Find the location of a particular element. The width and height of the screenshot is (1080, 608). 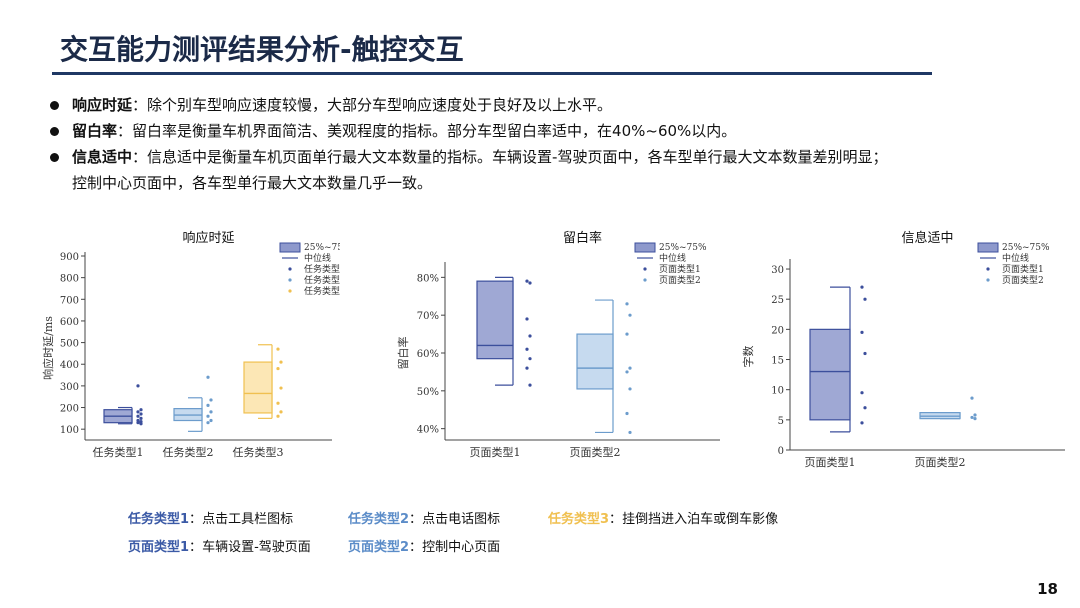

y-tick-label: 30 is located at coordinates (777, 270).